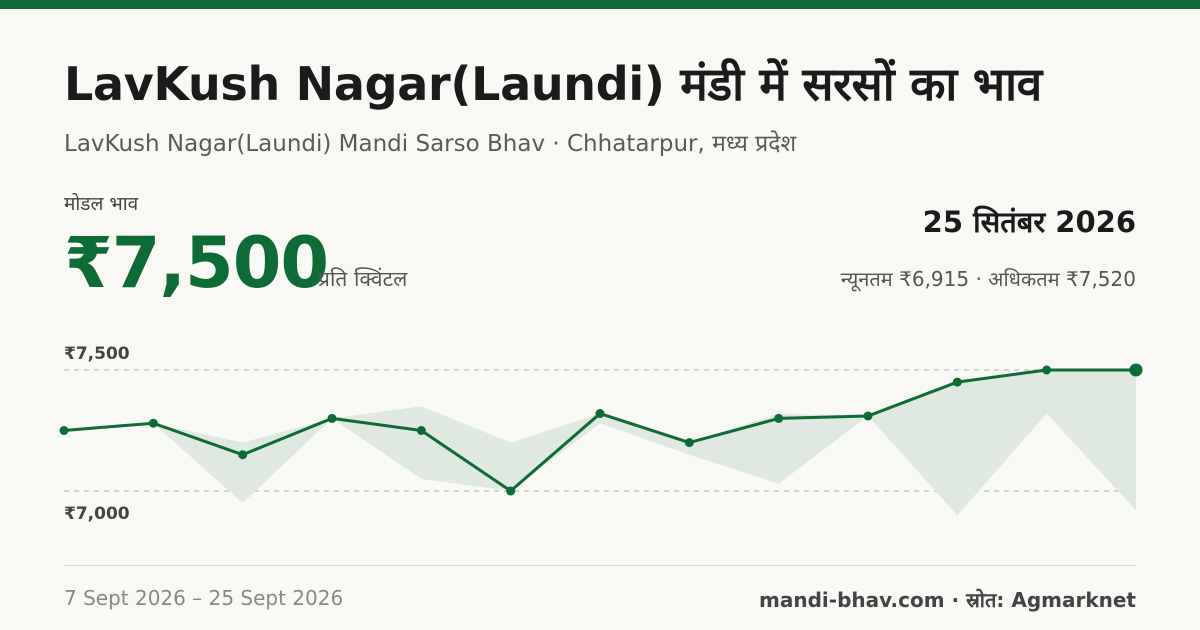 The height and width of the screenshot is (630, 1200). I want to click on modal-price-value: ₹7,500, so click(196, 263).